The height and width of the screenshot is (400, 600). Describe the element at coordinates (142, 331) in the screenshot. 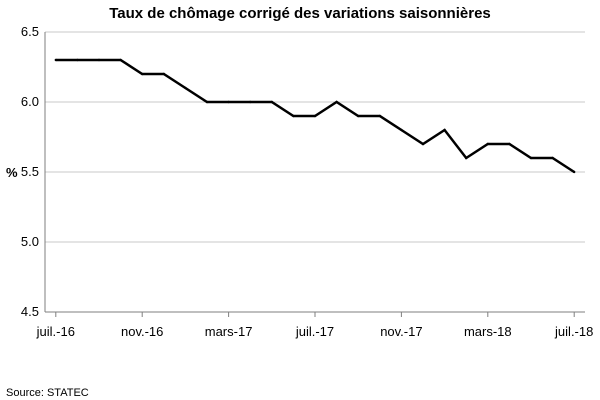

I see `x-tick-label: nov.-16` at that location.